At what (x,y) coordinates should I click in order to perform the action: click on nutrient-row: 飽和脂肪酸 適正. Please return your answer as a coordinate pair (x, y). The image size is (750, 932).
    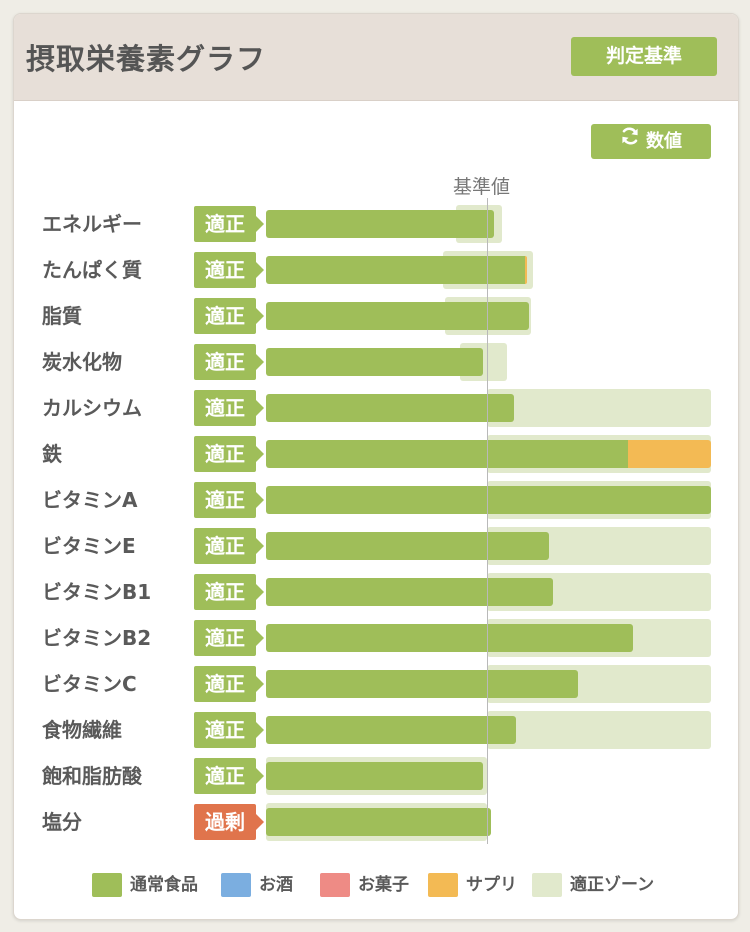
    Looking at the image, I should click on (376, 776).